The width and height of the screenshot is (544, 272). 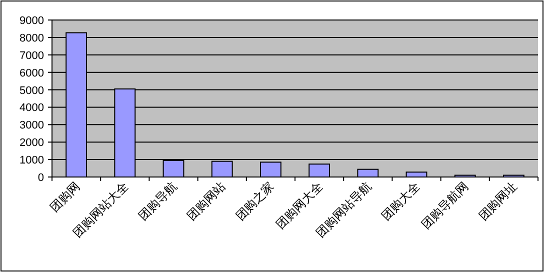 I want to click on y-tick-label: 7000, so click(x=32, y=56).